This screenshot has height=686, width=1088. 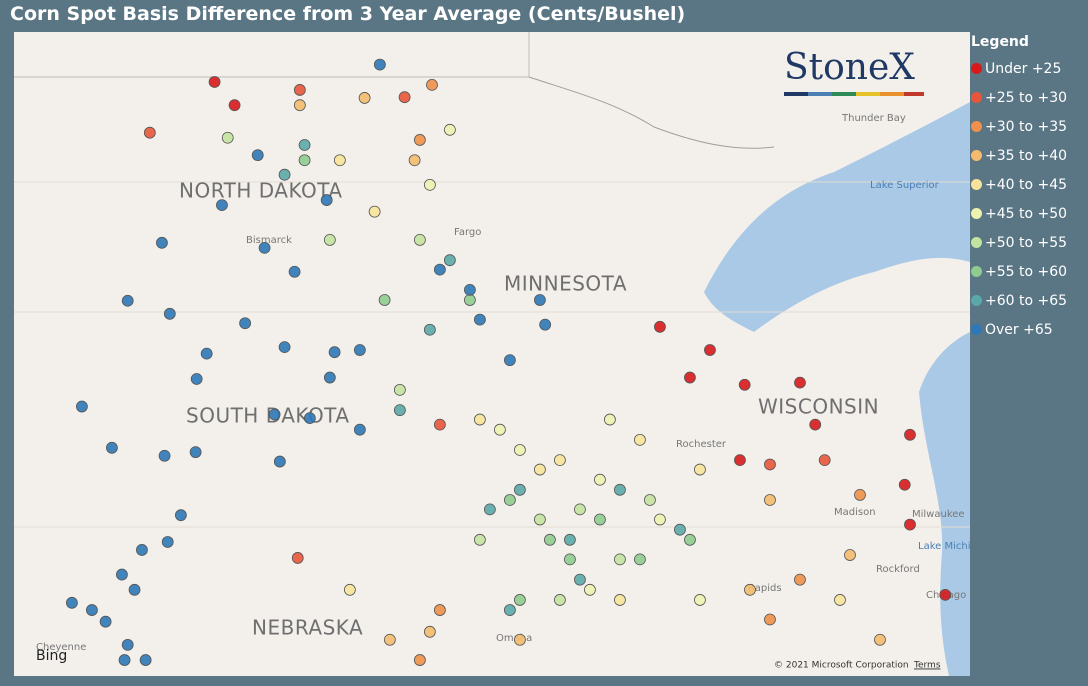 What do you see at coordinates (651, 112) in the screenshot?
I see `border` at bounding box center [651, 112].